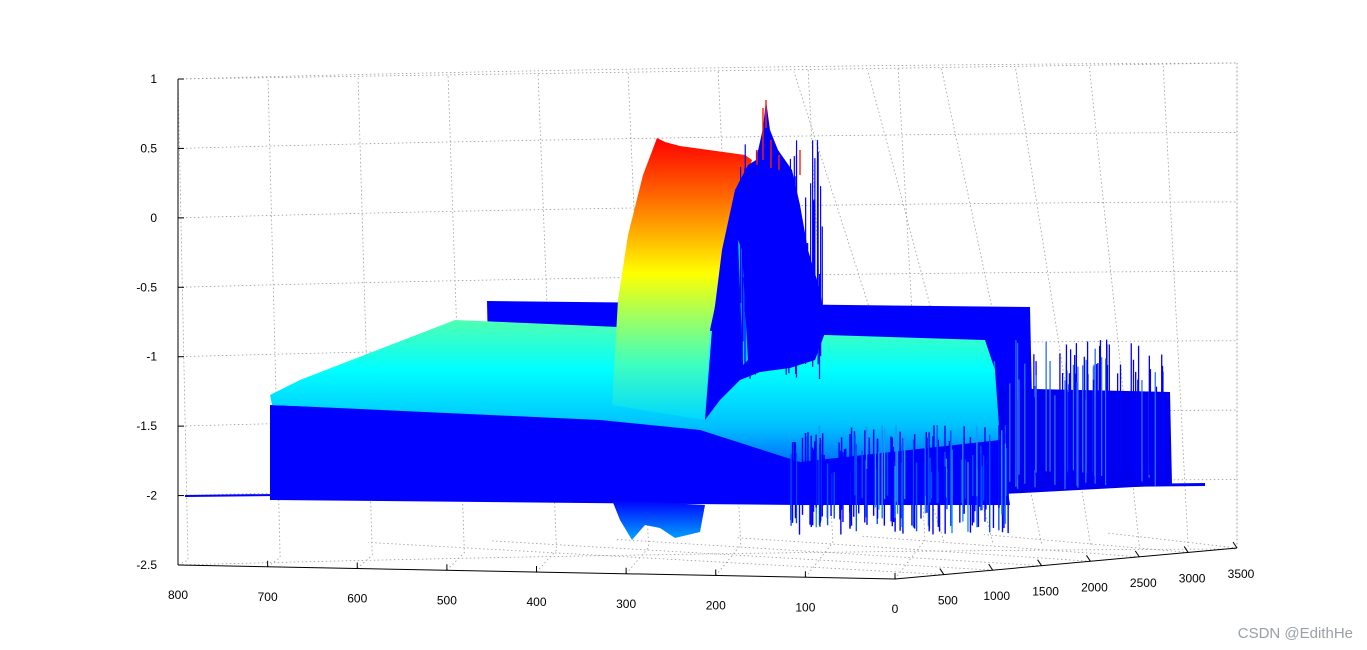  I want to click on y-tick-label: 3500, so click(1241, 574).